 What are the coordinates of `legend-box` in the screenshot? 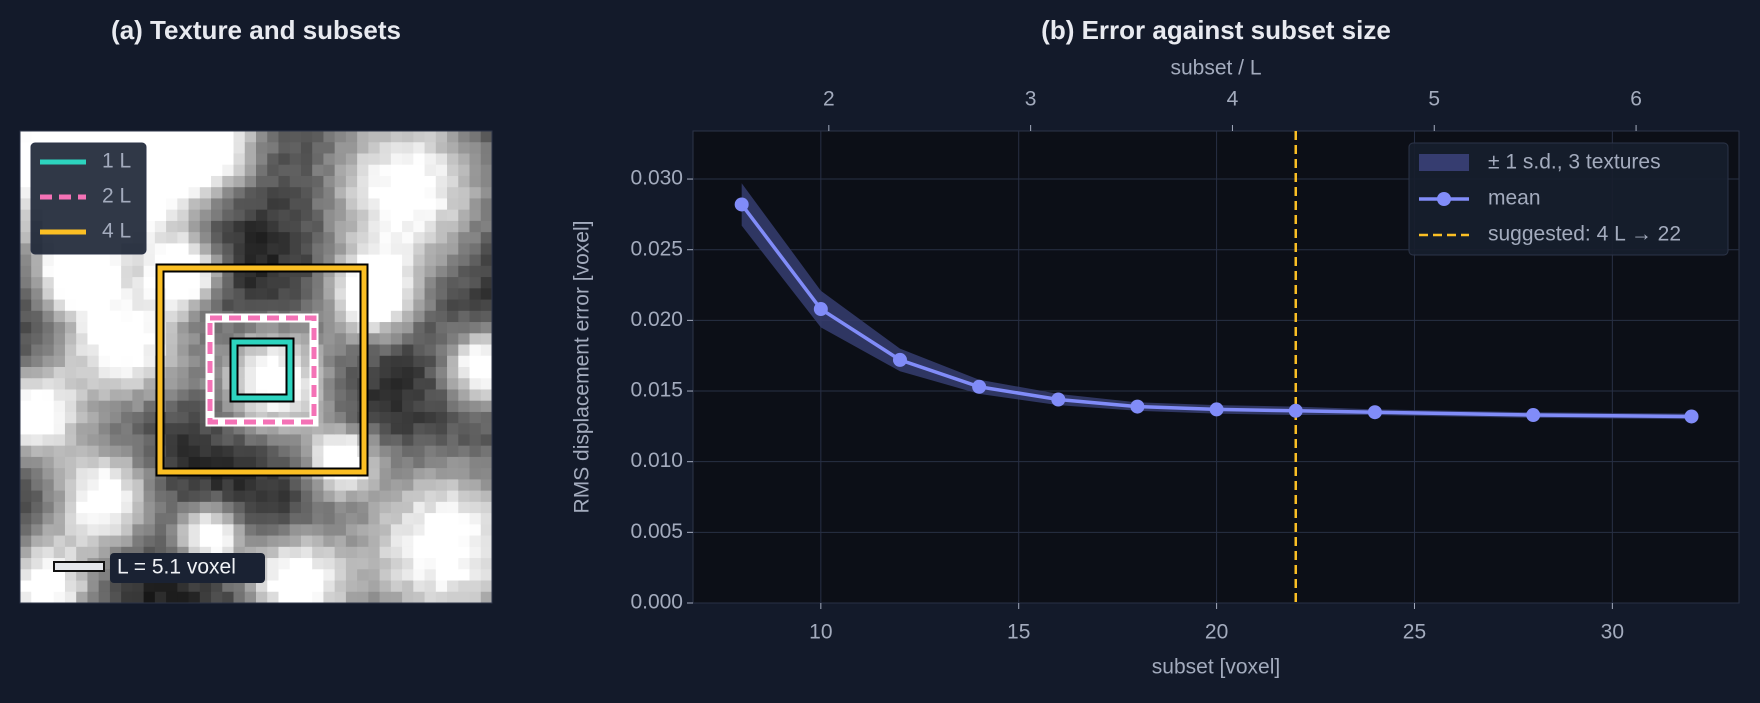 It's located at (88, 198).